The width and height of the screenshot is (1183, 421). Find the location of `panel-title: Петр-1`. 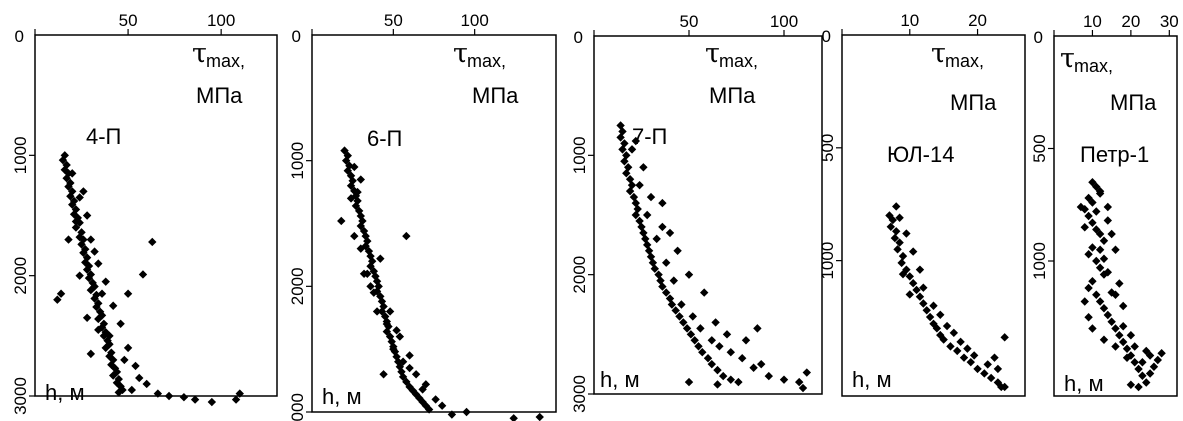

panel-title: Петр-1 is located at coordinates (1114, 154).